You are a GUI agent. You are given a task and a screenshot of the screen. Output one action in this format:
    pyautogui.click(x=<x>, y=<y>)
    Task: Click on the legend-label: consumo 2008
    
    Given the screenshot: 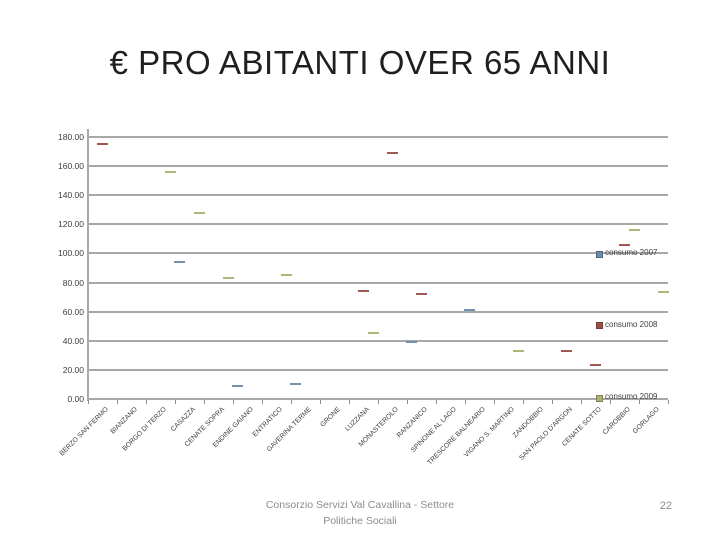 What is the action you would take?
    pyautogui.click(x=631, y=324)
    